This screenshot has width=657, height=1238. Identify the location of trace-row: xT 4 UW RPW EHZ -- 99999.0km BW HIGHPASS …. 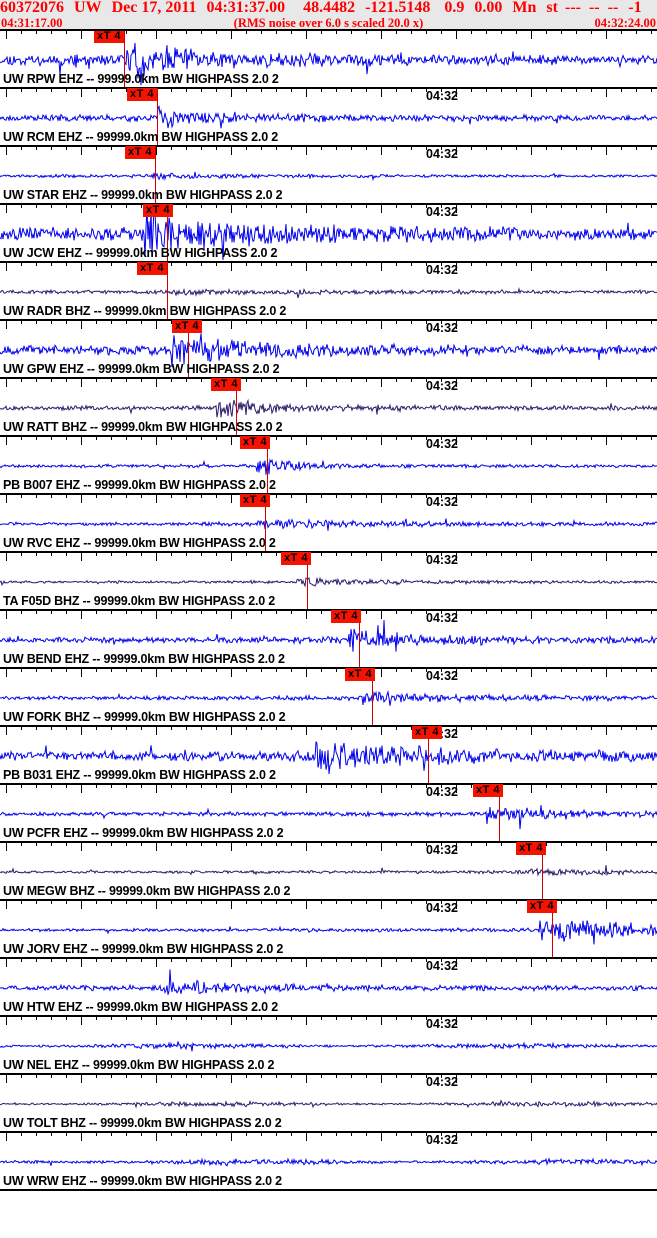
(328, 59).